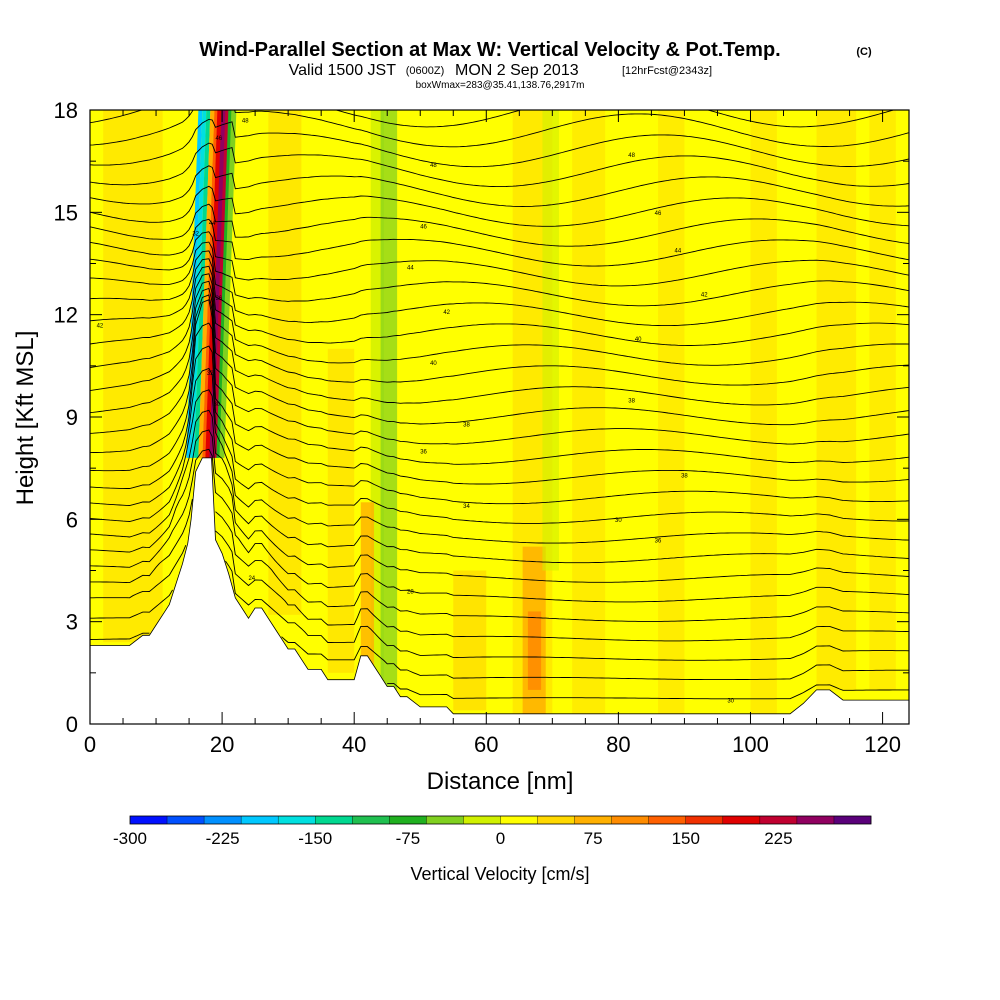 The image size is (1000, 1000). I want to click on x-tick-label: 80, so click(618, 744).